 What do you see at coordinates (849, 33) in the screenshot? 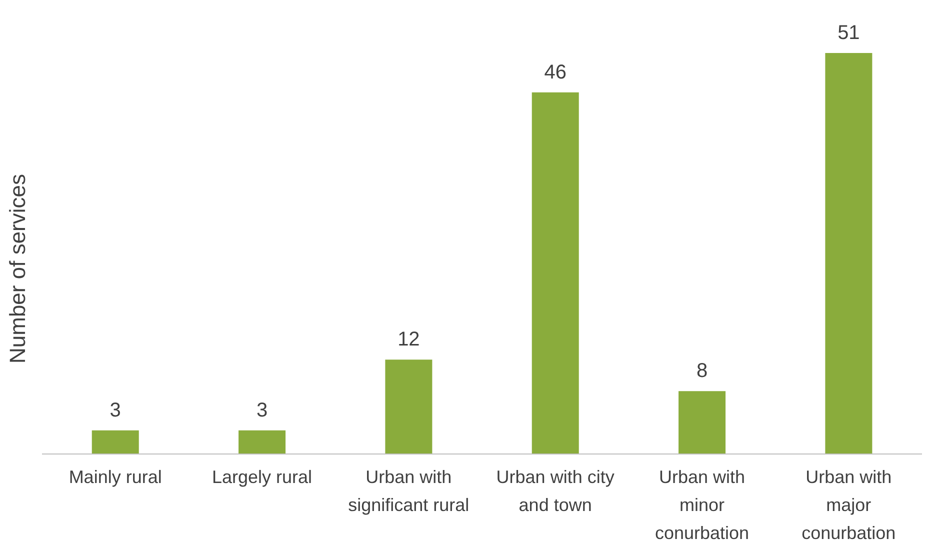
I see `data-label: 51` at bounding box center [849, 33].